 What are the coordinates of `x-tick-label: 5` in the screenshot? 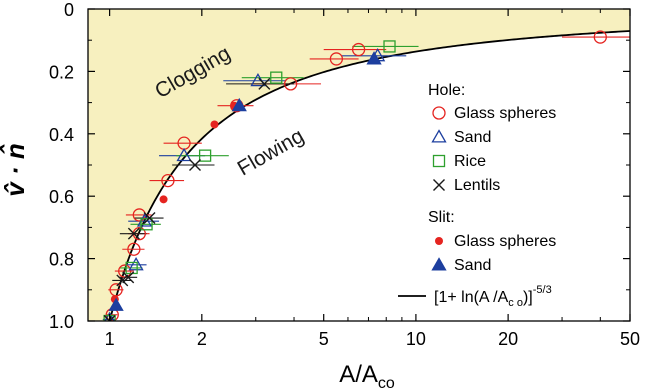 It's located at (324, 339).